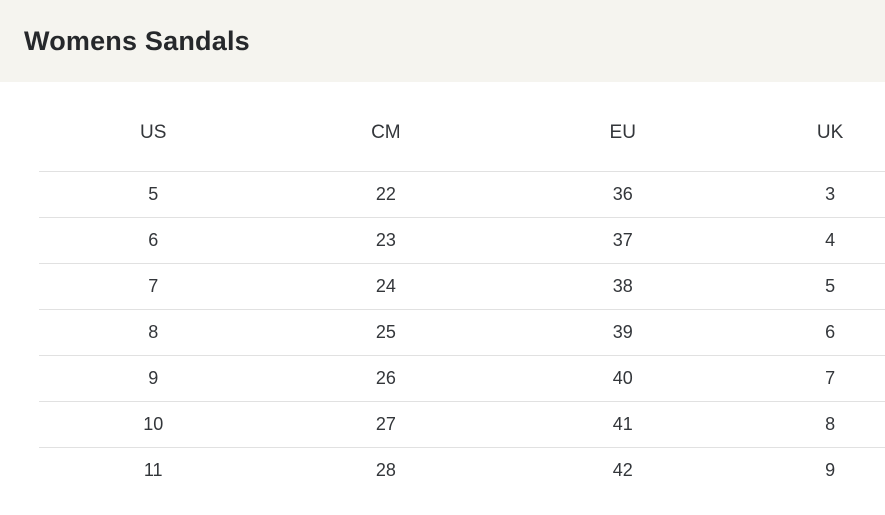 The width and height of the screenshot is (885, 515). What do you see at coordinates (153, 423) in the screenshot?
I see `size-cell: 10` at bounding box center [153, 423].